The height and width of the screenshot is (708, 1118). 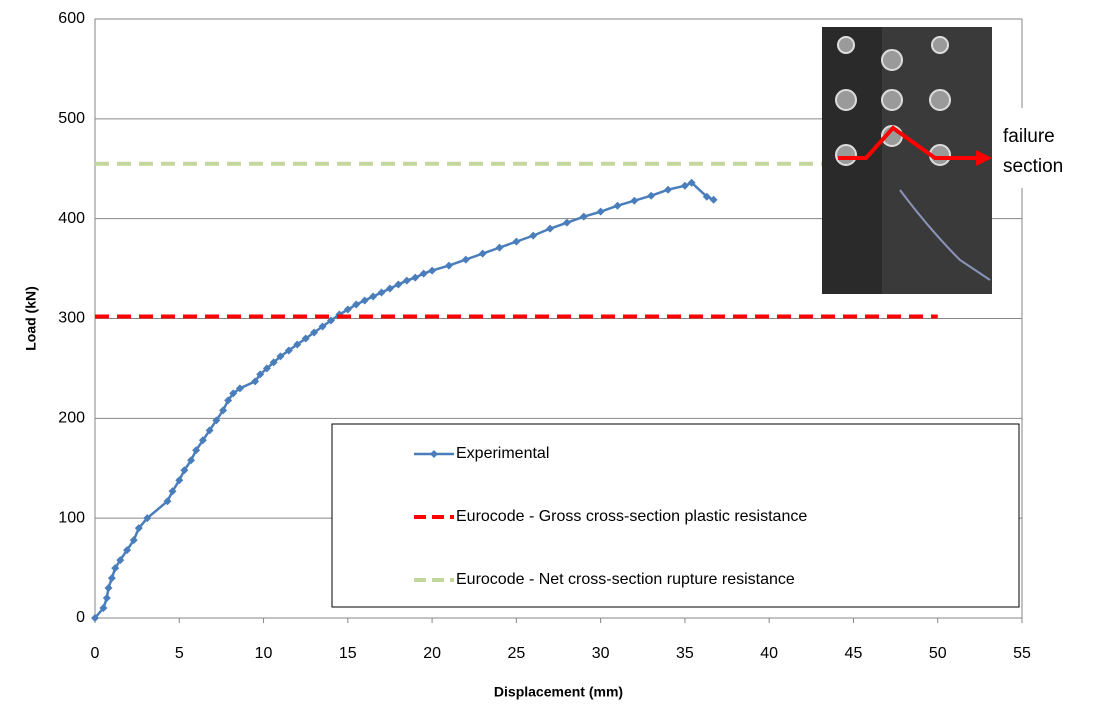 I want to click on x-tick-label: 0, so click(x=95, y=653).